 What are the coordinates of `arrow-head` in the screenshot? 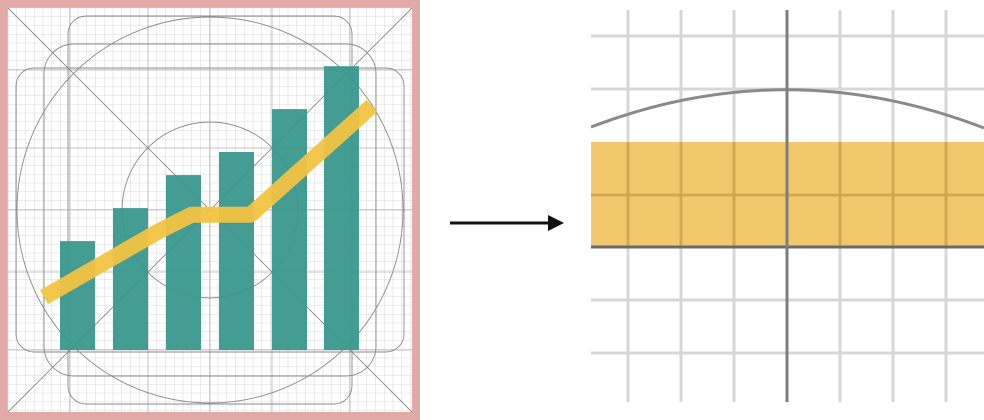 It's located at (556, 223).